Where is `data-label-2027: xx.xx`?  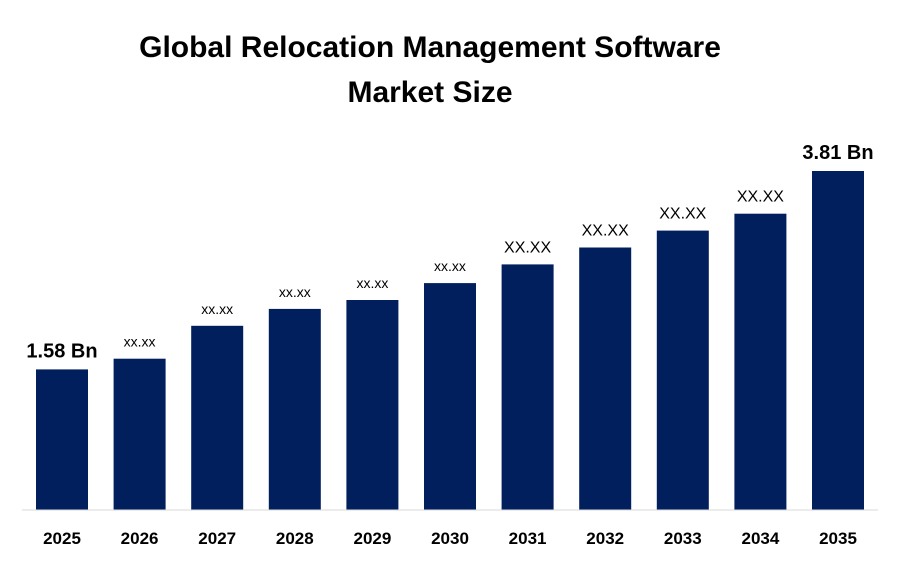
data-label-2027: xx.xx is located at coordinates (217, 309).